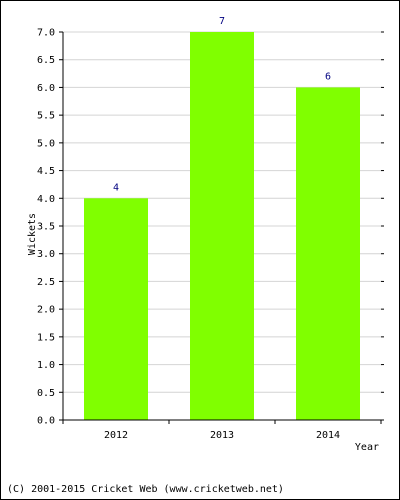  What do you see at coordinates (222, 435) in the screenshot?
I see `x-tick-label-2013: 2013` at bounding box center [222, 435].